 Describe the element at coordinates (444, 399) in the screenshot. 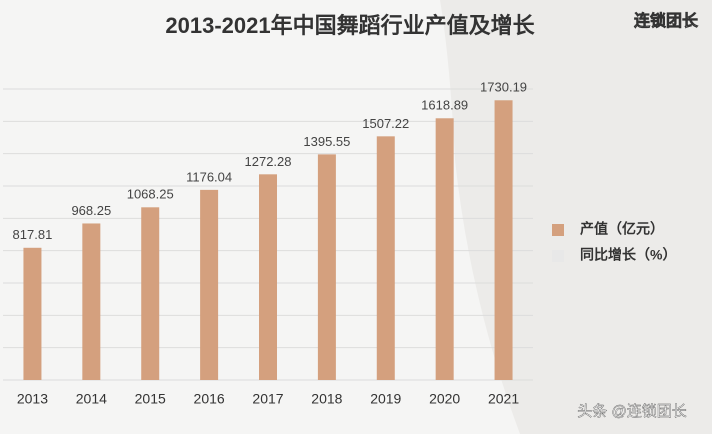

I see `x-tick-label: 2020` at that location.